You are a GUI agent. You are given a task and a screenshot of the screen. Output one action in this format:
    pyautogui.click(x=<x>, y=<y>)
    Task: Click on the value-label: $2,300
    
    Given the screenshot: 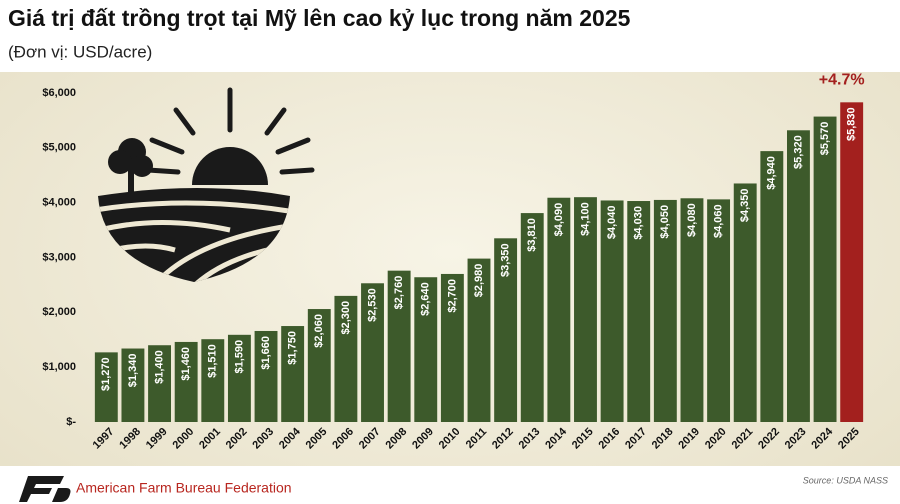 What is the action you would take?
    pyautogui.click(x=346, y=318)
    